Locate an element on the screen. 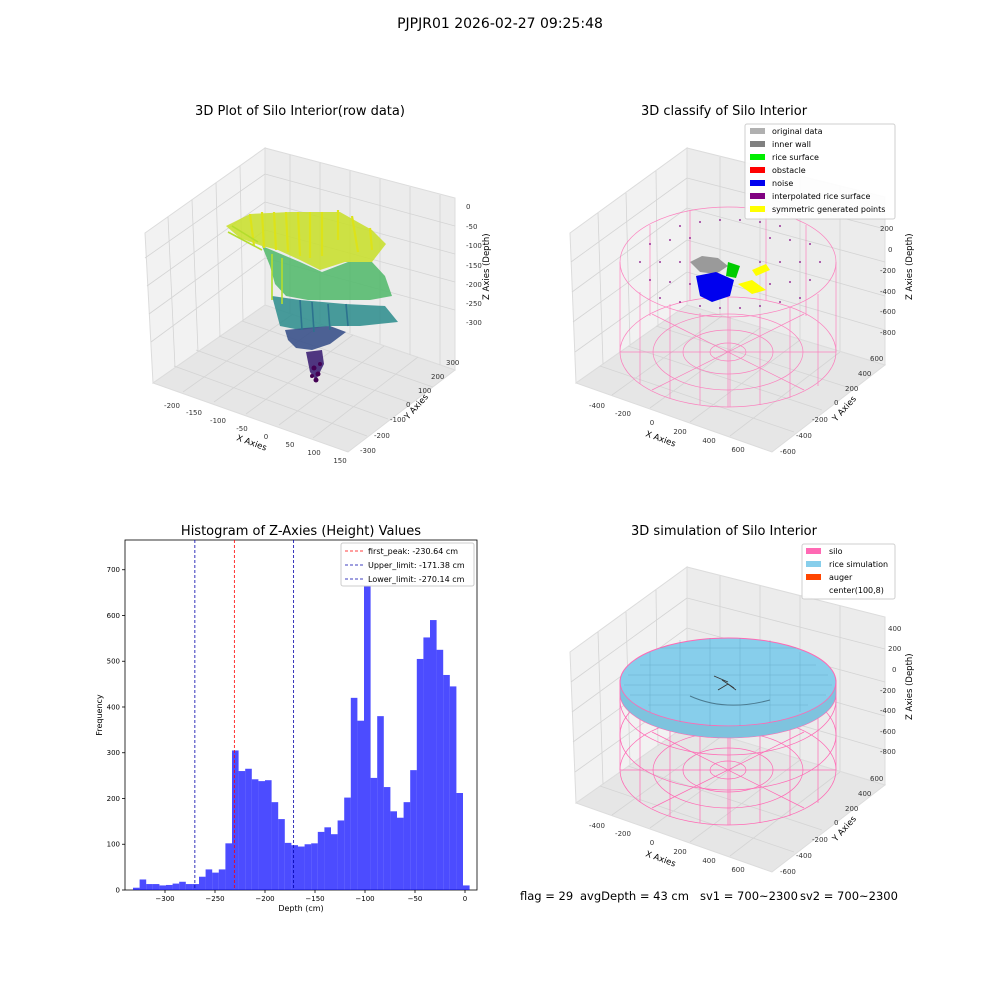 The height and width of the screenshot is (1000, 1000). simulation-y-tick: 600 is located at coordinates (876, 779).